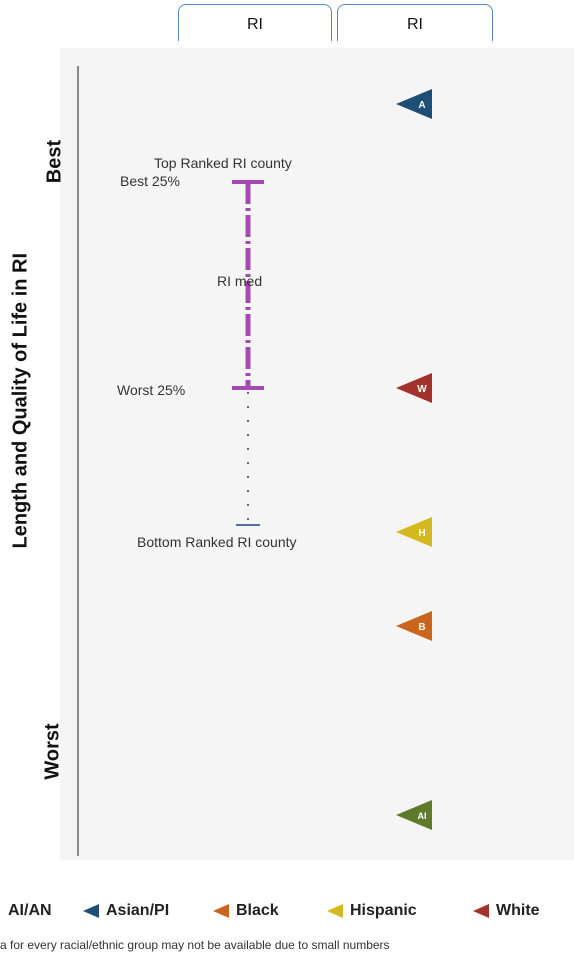  I want to click on marker-asianpi, so click(414, 104).